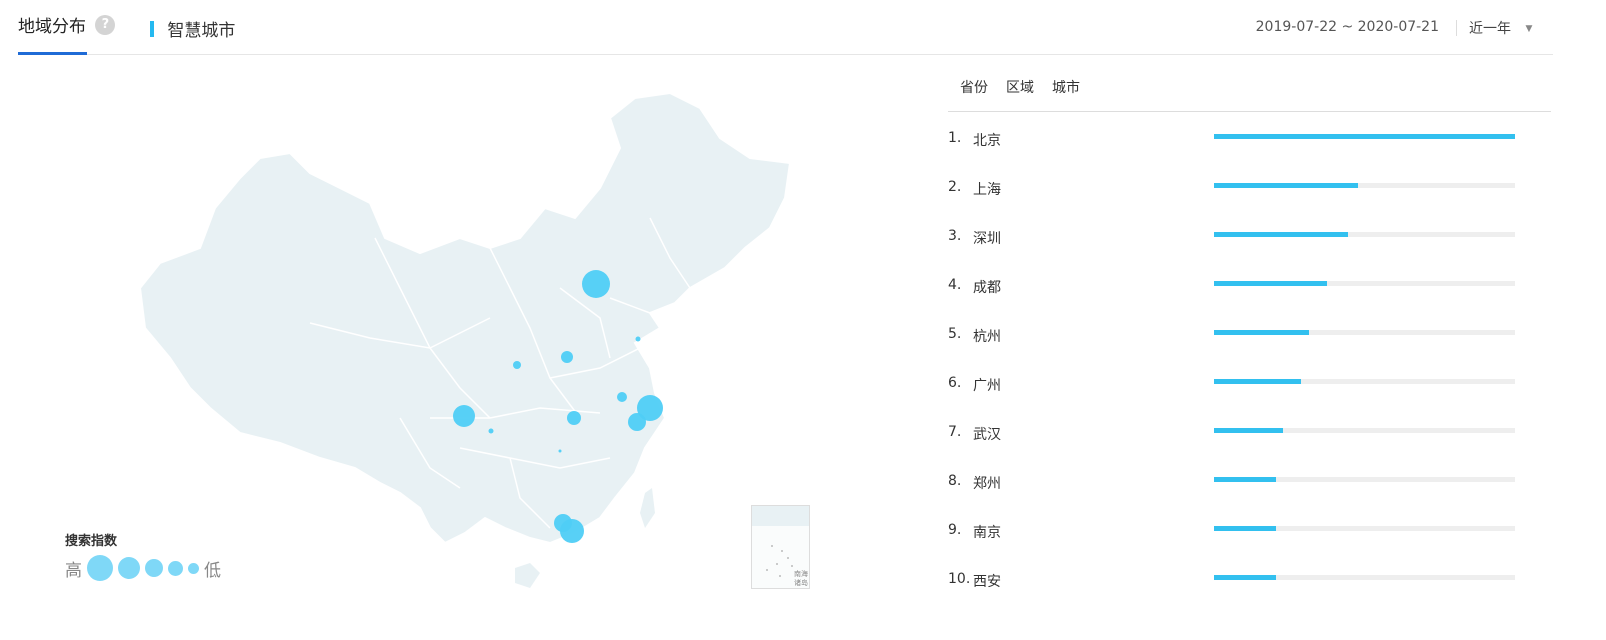 The width and height of the screenshot is (1606, 640). I want to click on tab-city: 城市, so click(1066, 88).